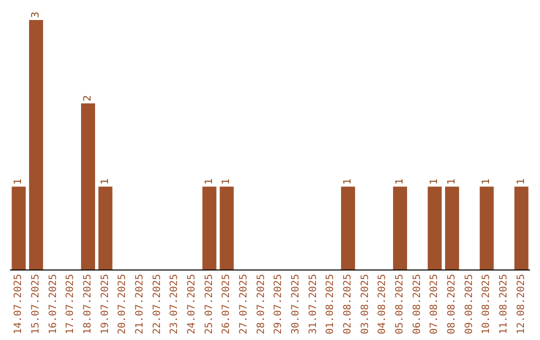 The height and width of the screenshot is (340, 540). What do you see at coordinates (486, 304) in the screenshot?
I see `x-tick-label: 10.08.2025` at bounding box center [486, 304].